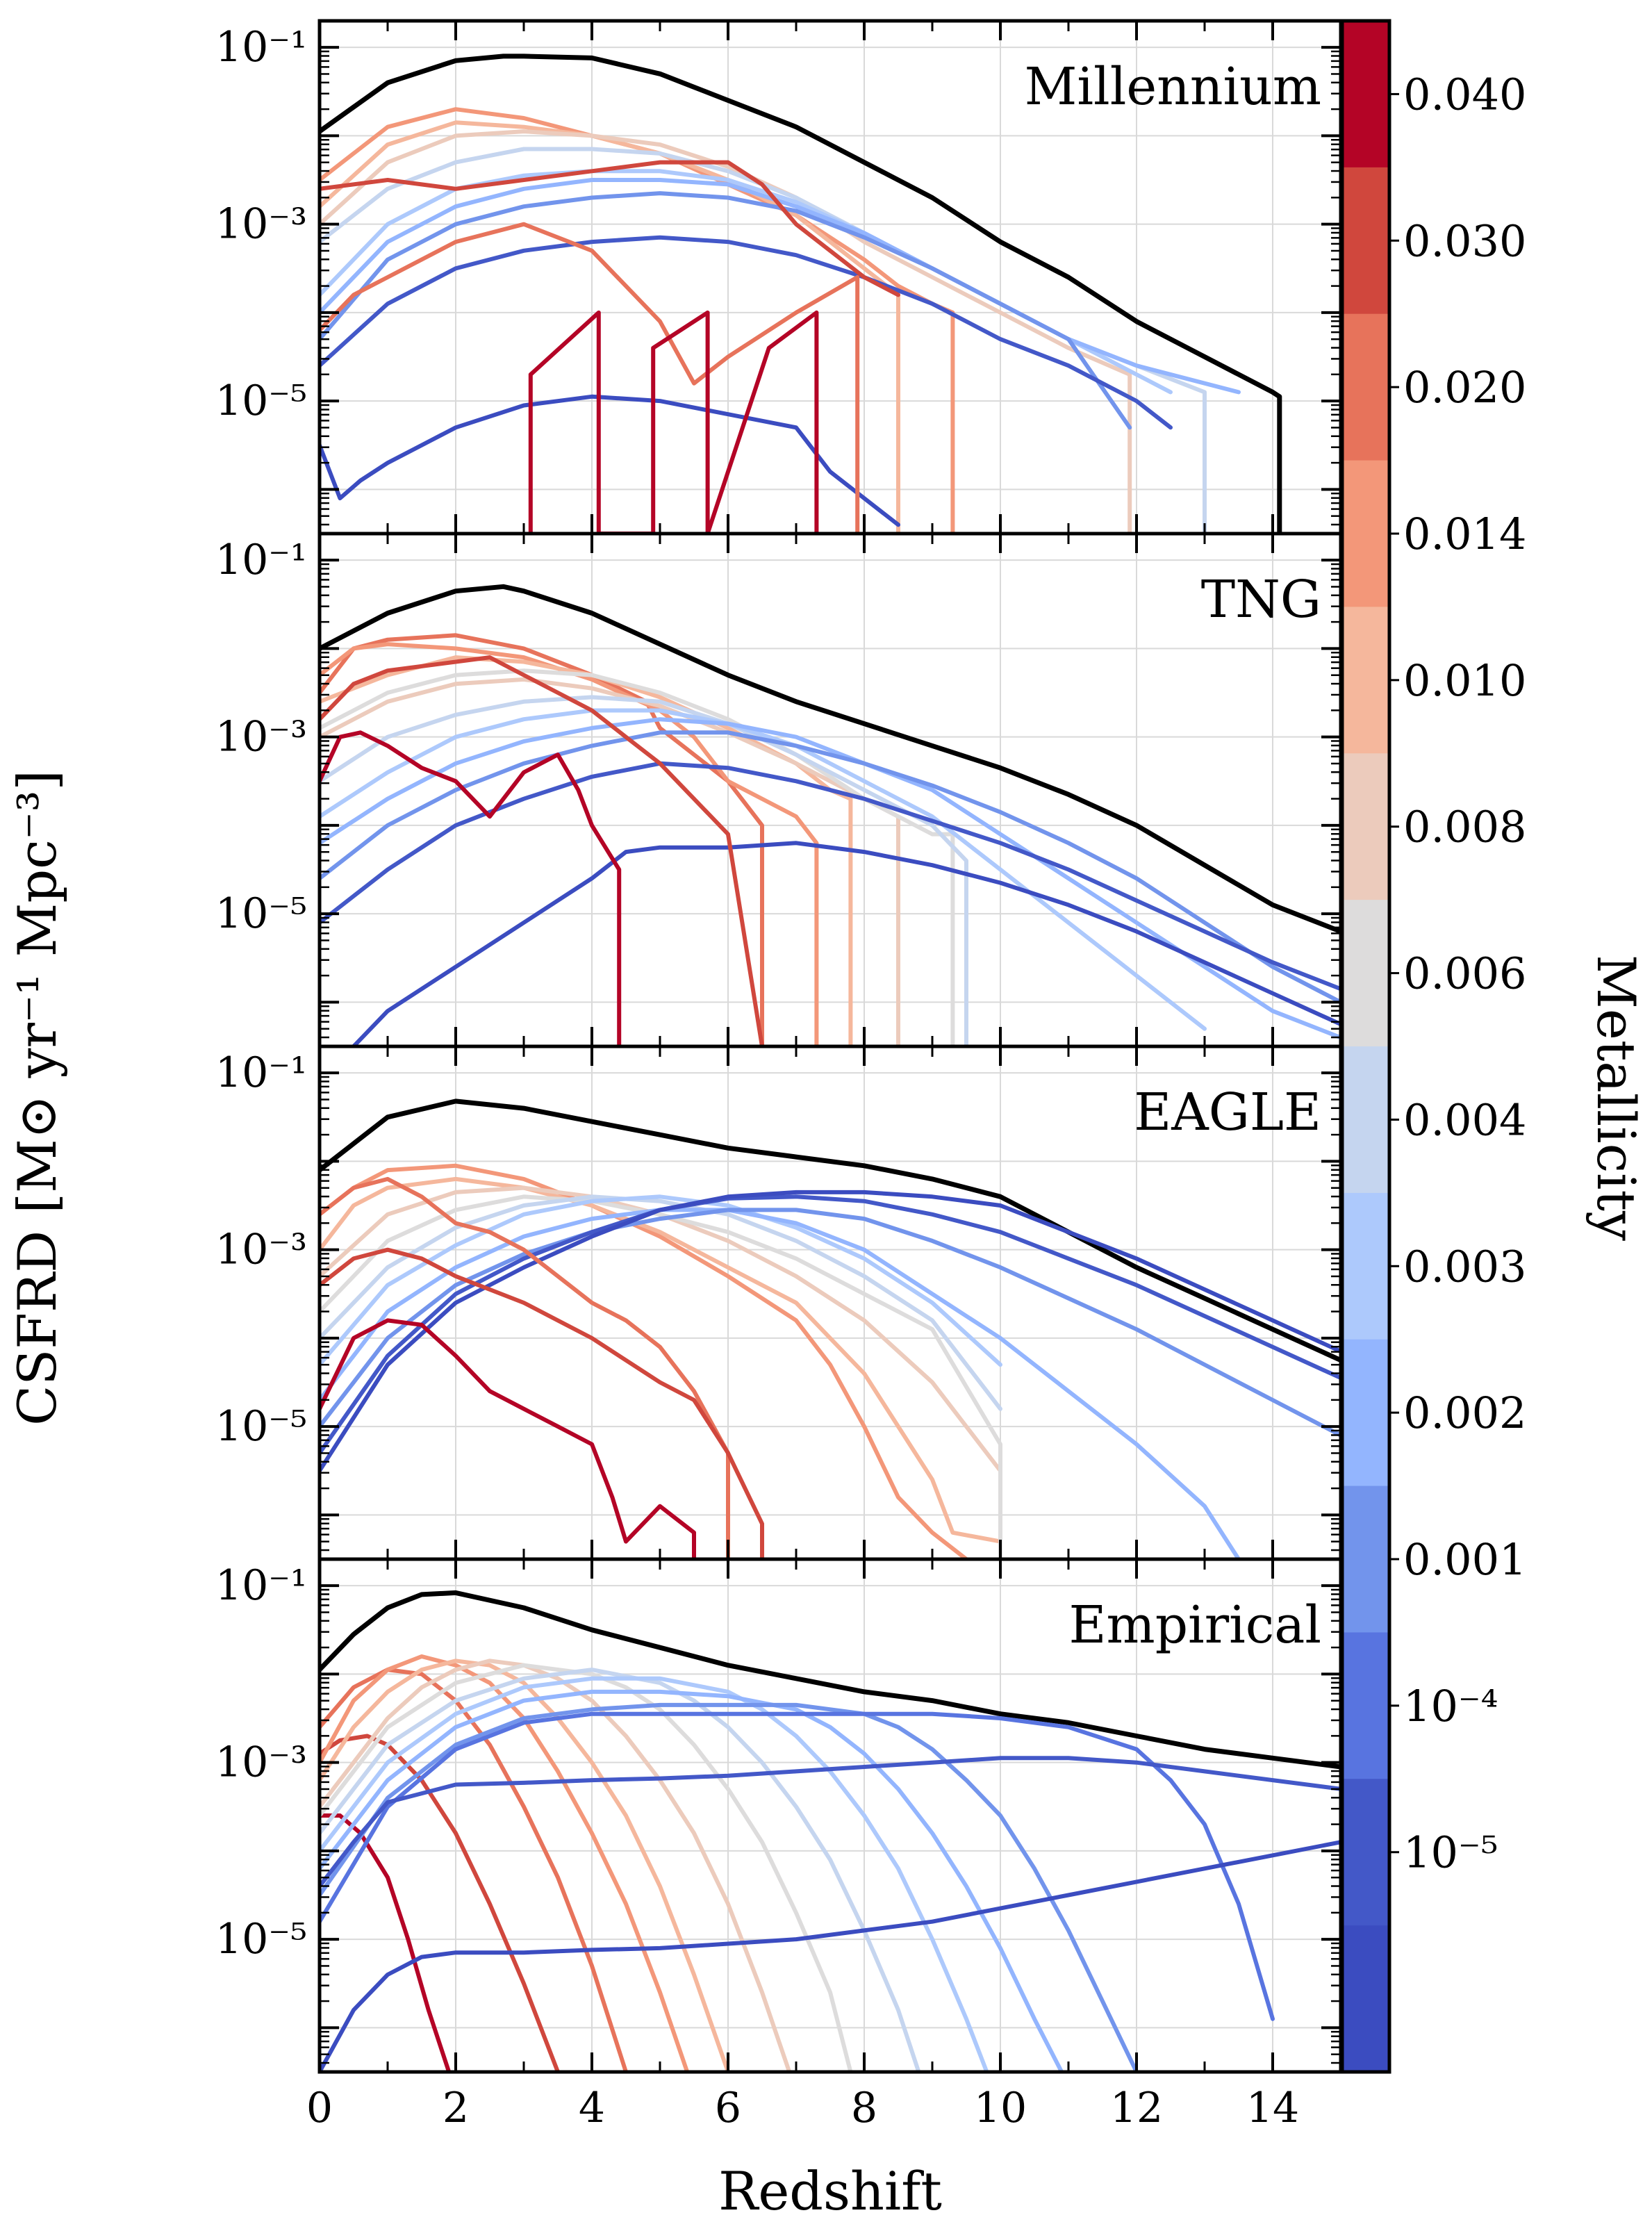  Describe the element at coordinates (319, 2108) in the screenshot. I see `x-tick-label: 0` at that location.